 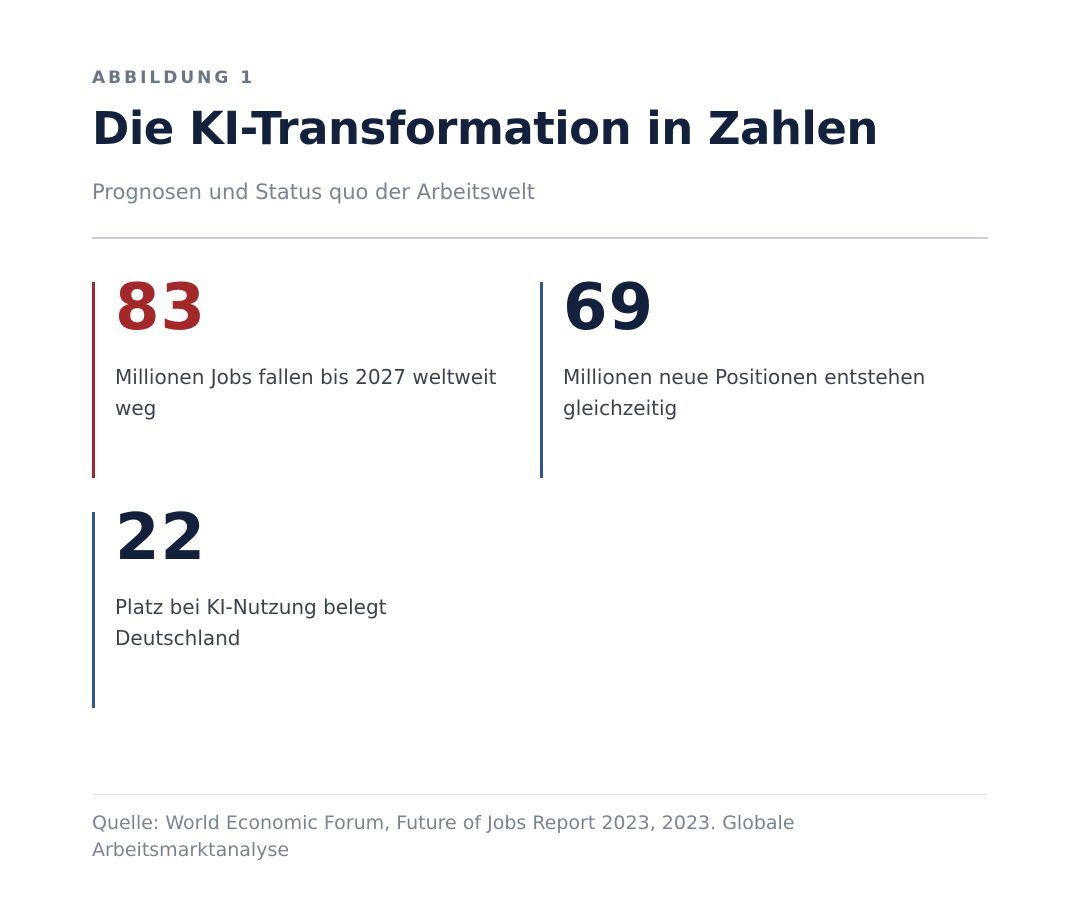 I want to click on figure-title: Die KI-Transformation in Zahlen, so click(x=485, y=128).